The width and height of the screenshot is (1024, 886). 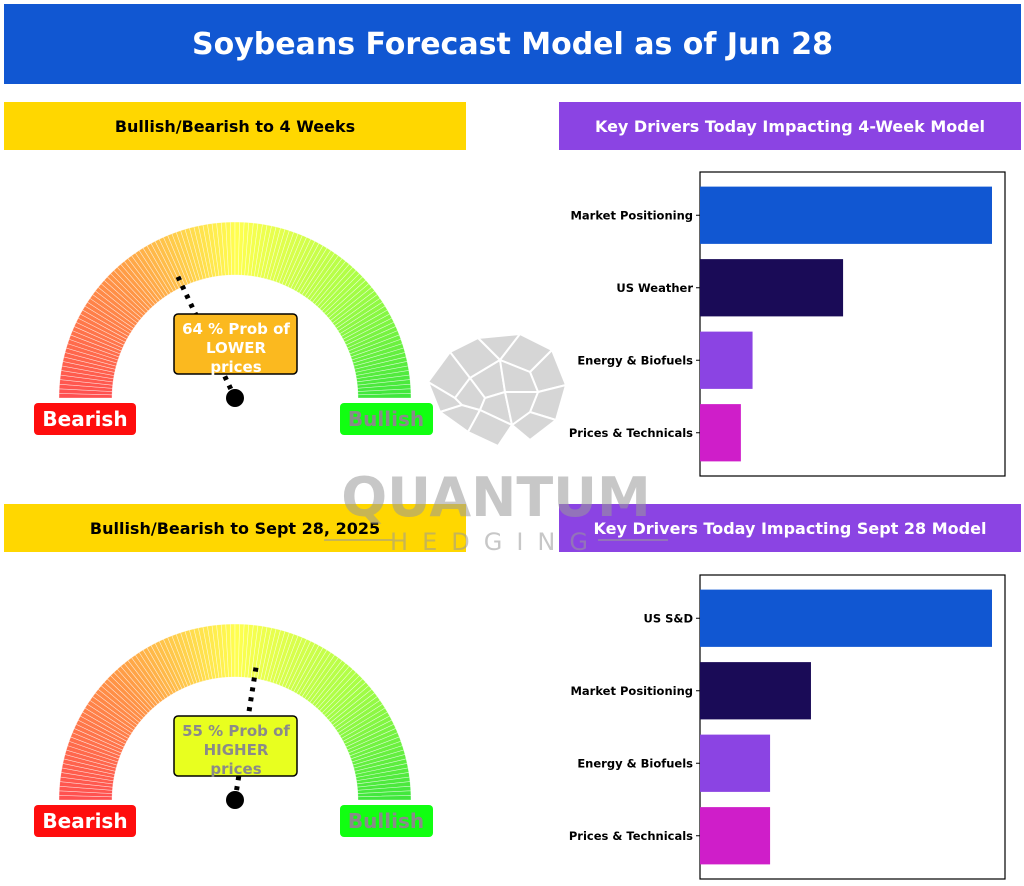 I want to click on gauge-4week-title: Bullish/Bearish to 4 Weeks, so click(x=235, y=126).